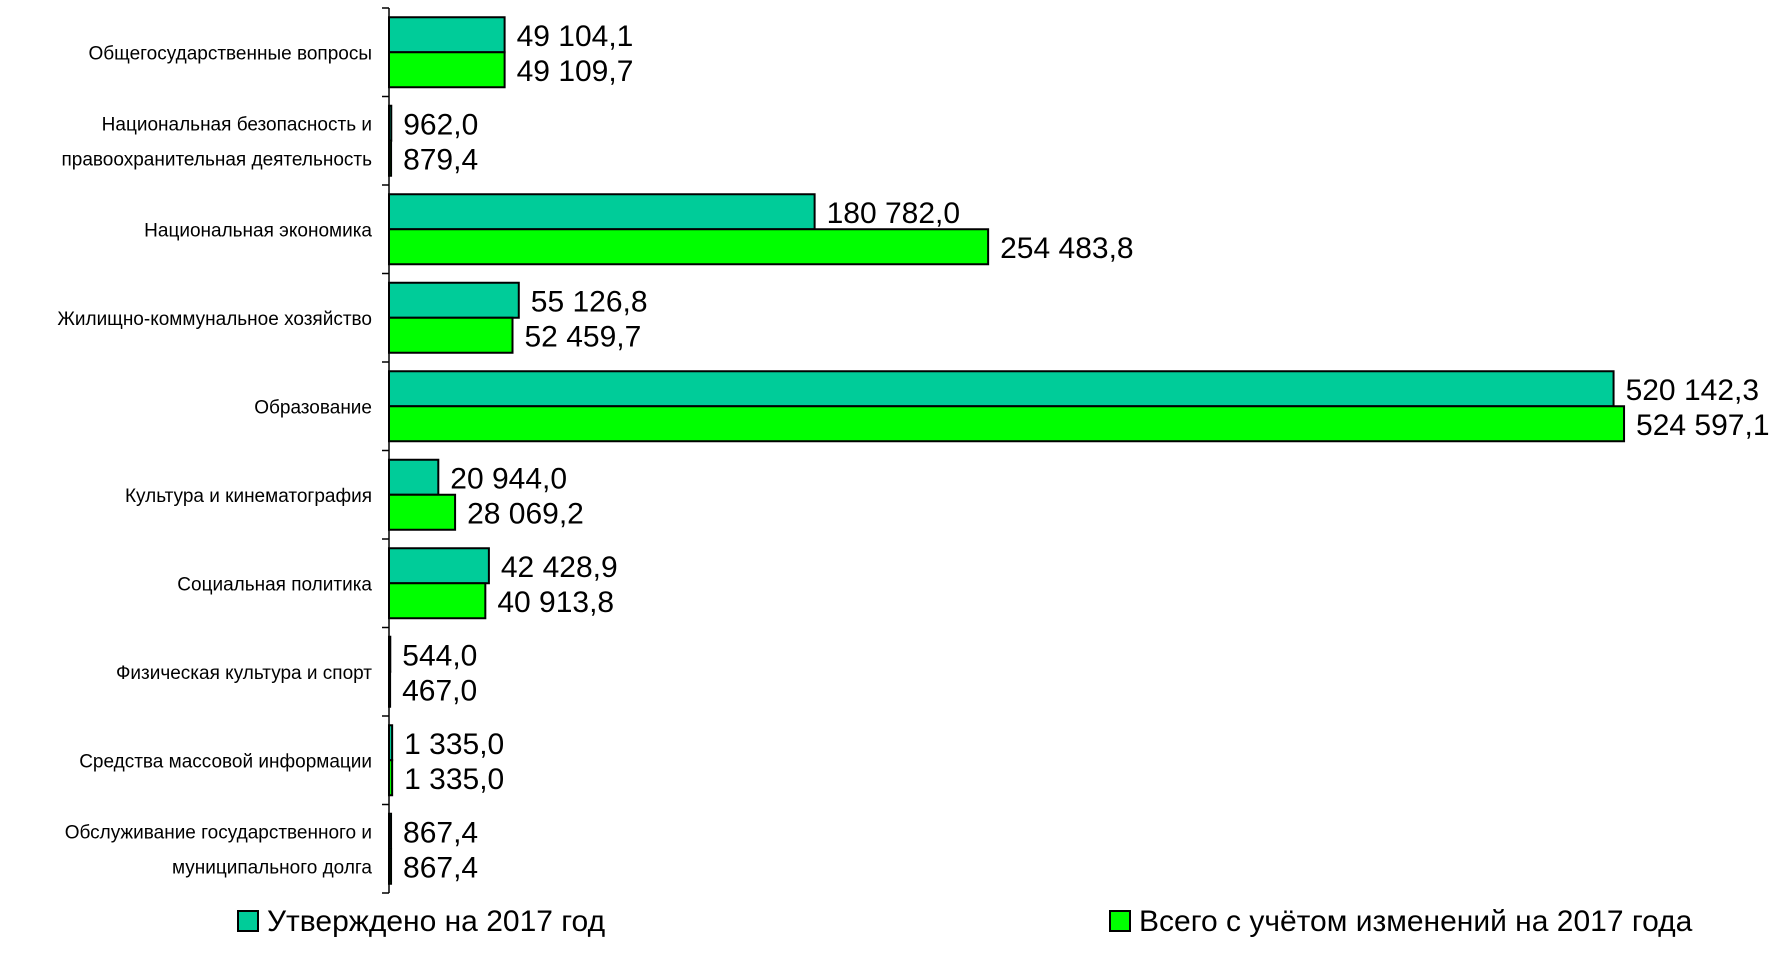 Image resolution: width=1779 pixels, height=956 pixels. Describe the element at coordinates (583, 336) in the screenshot. I see `data-label: 52 459,7` at that location.